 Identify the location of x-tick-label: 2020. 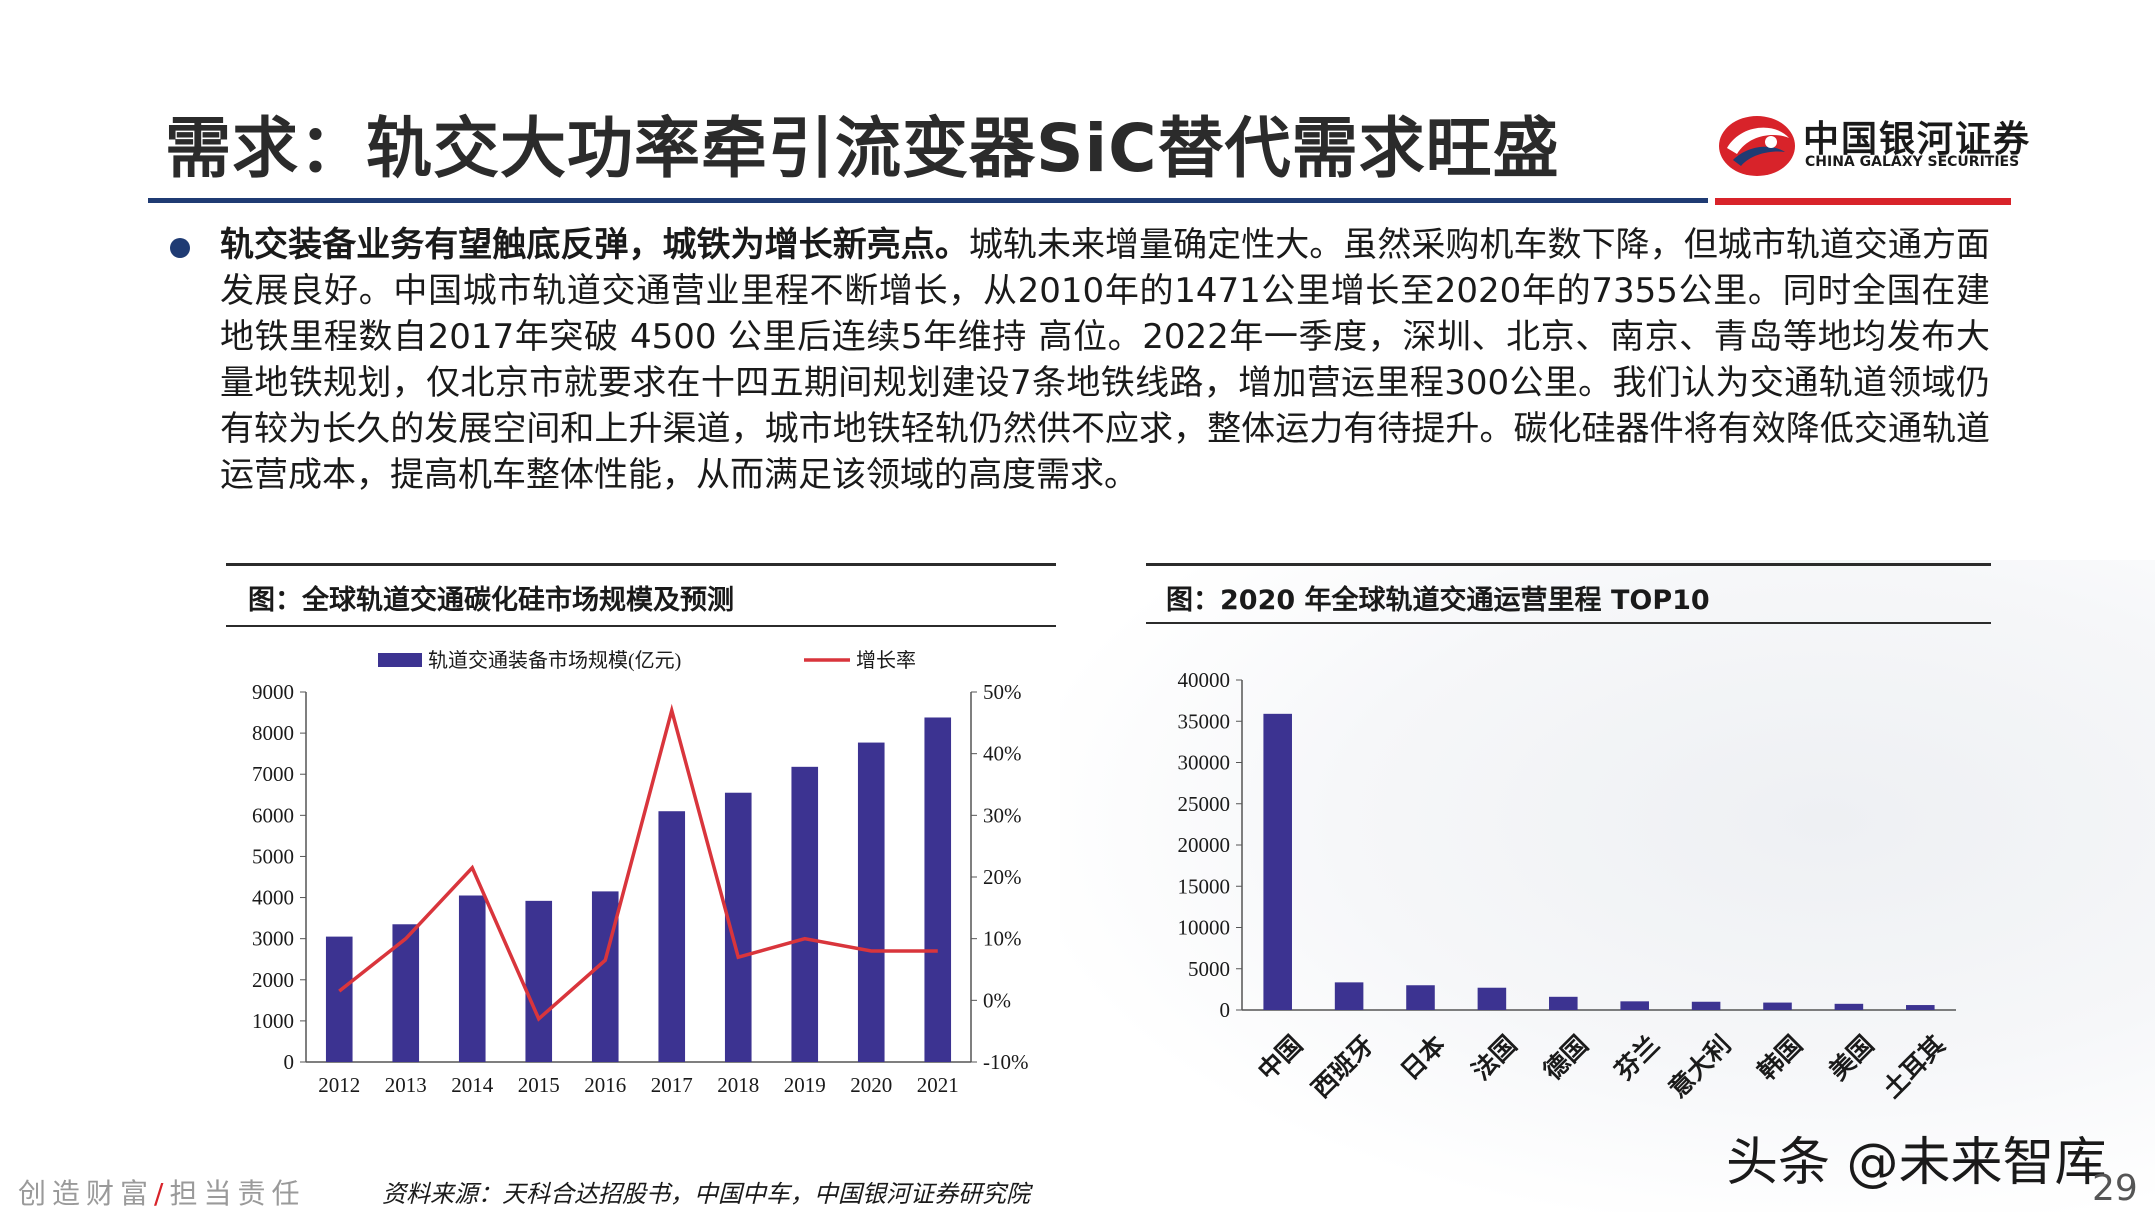
(871, 1085).